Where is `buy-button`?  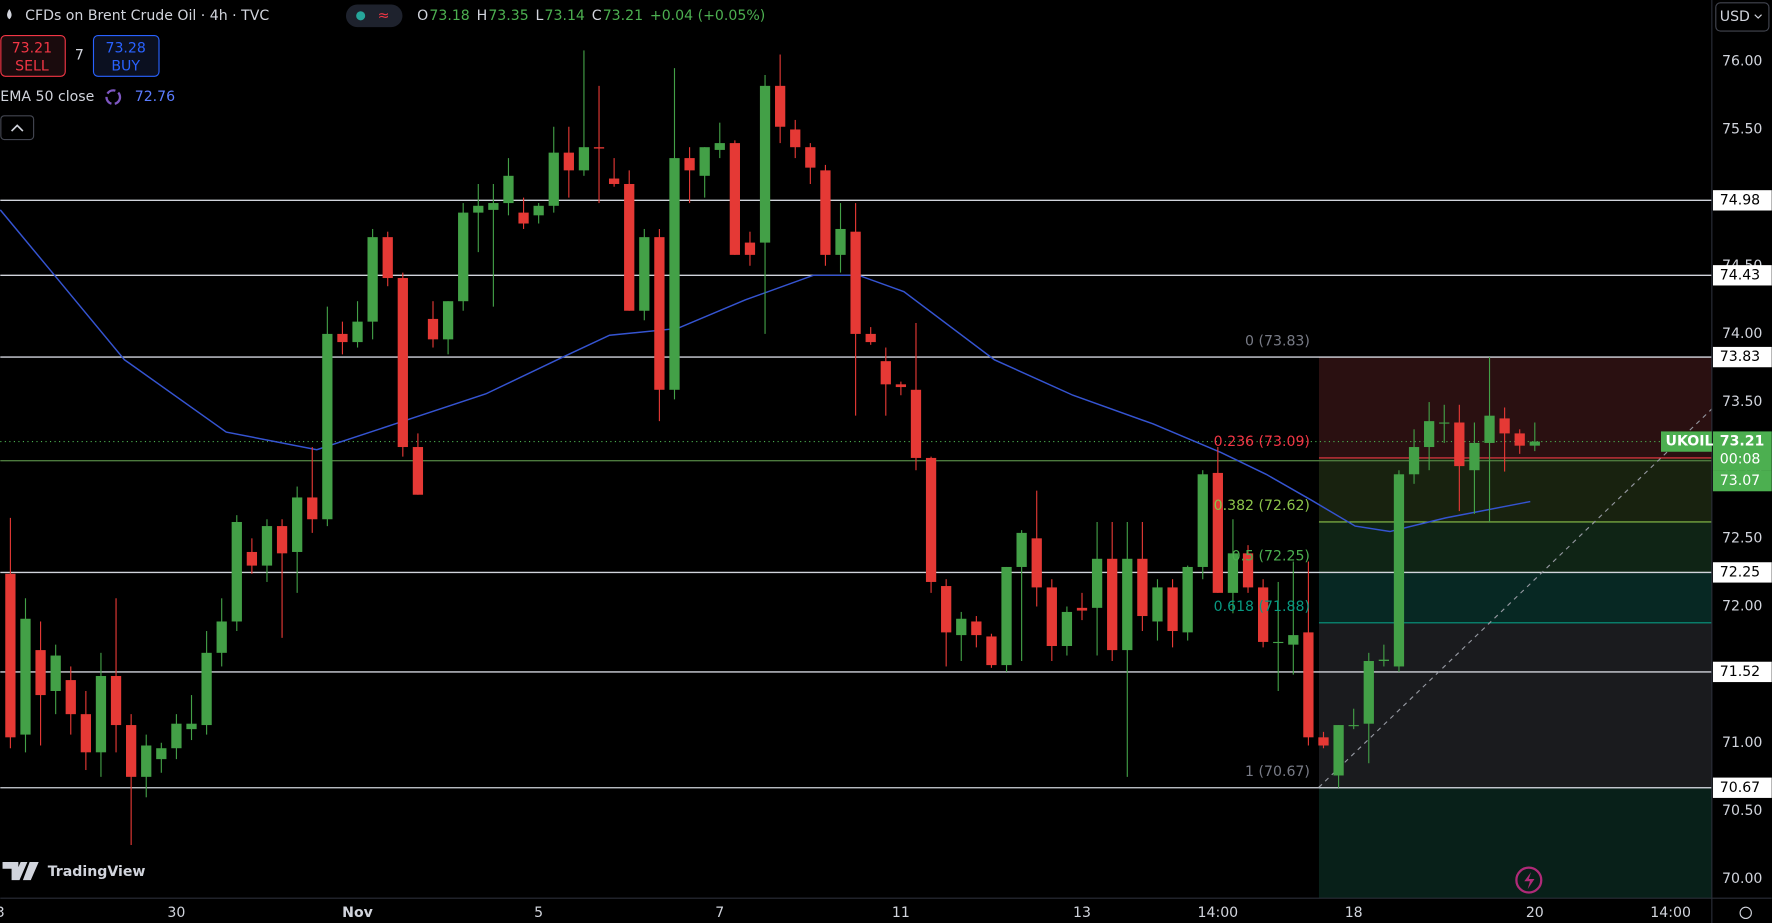 buy-button is located at coordinates (126, 56).